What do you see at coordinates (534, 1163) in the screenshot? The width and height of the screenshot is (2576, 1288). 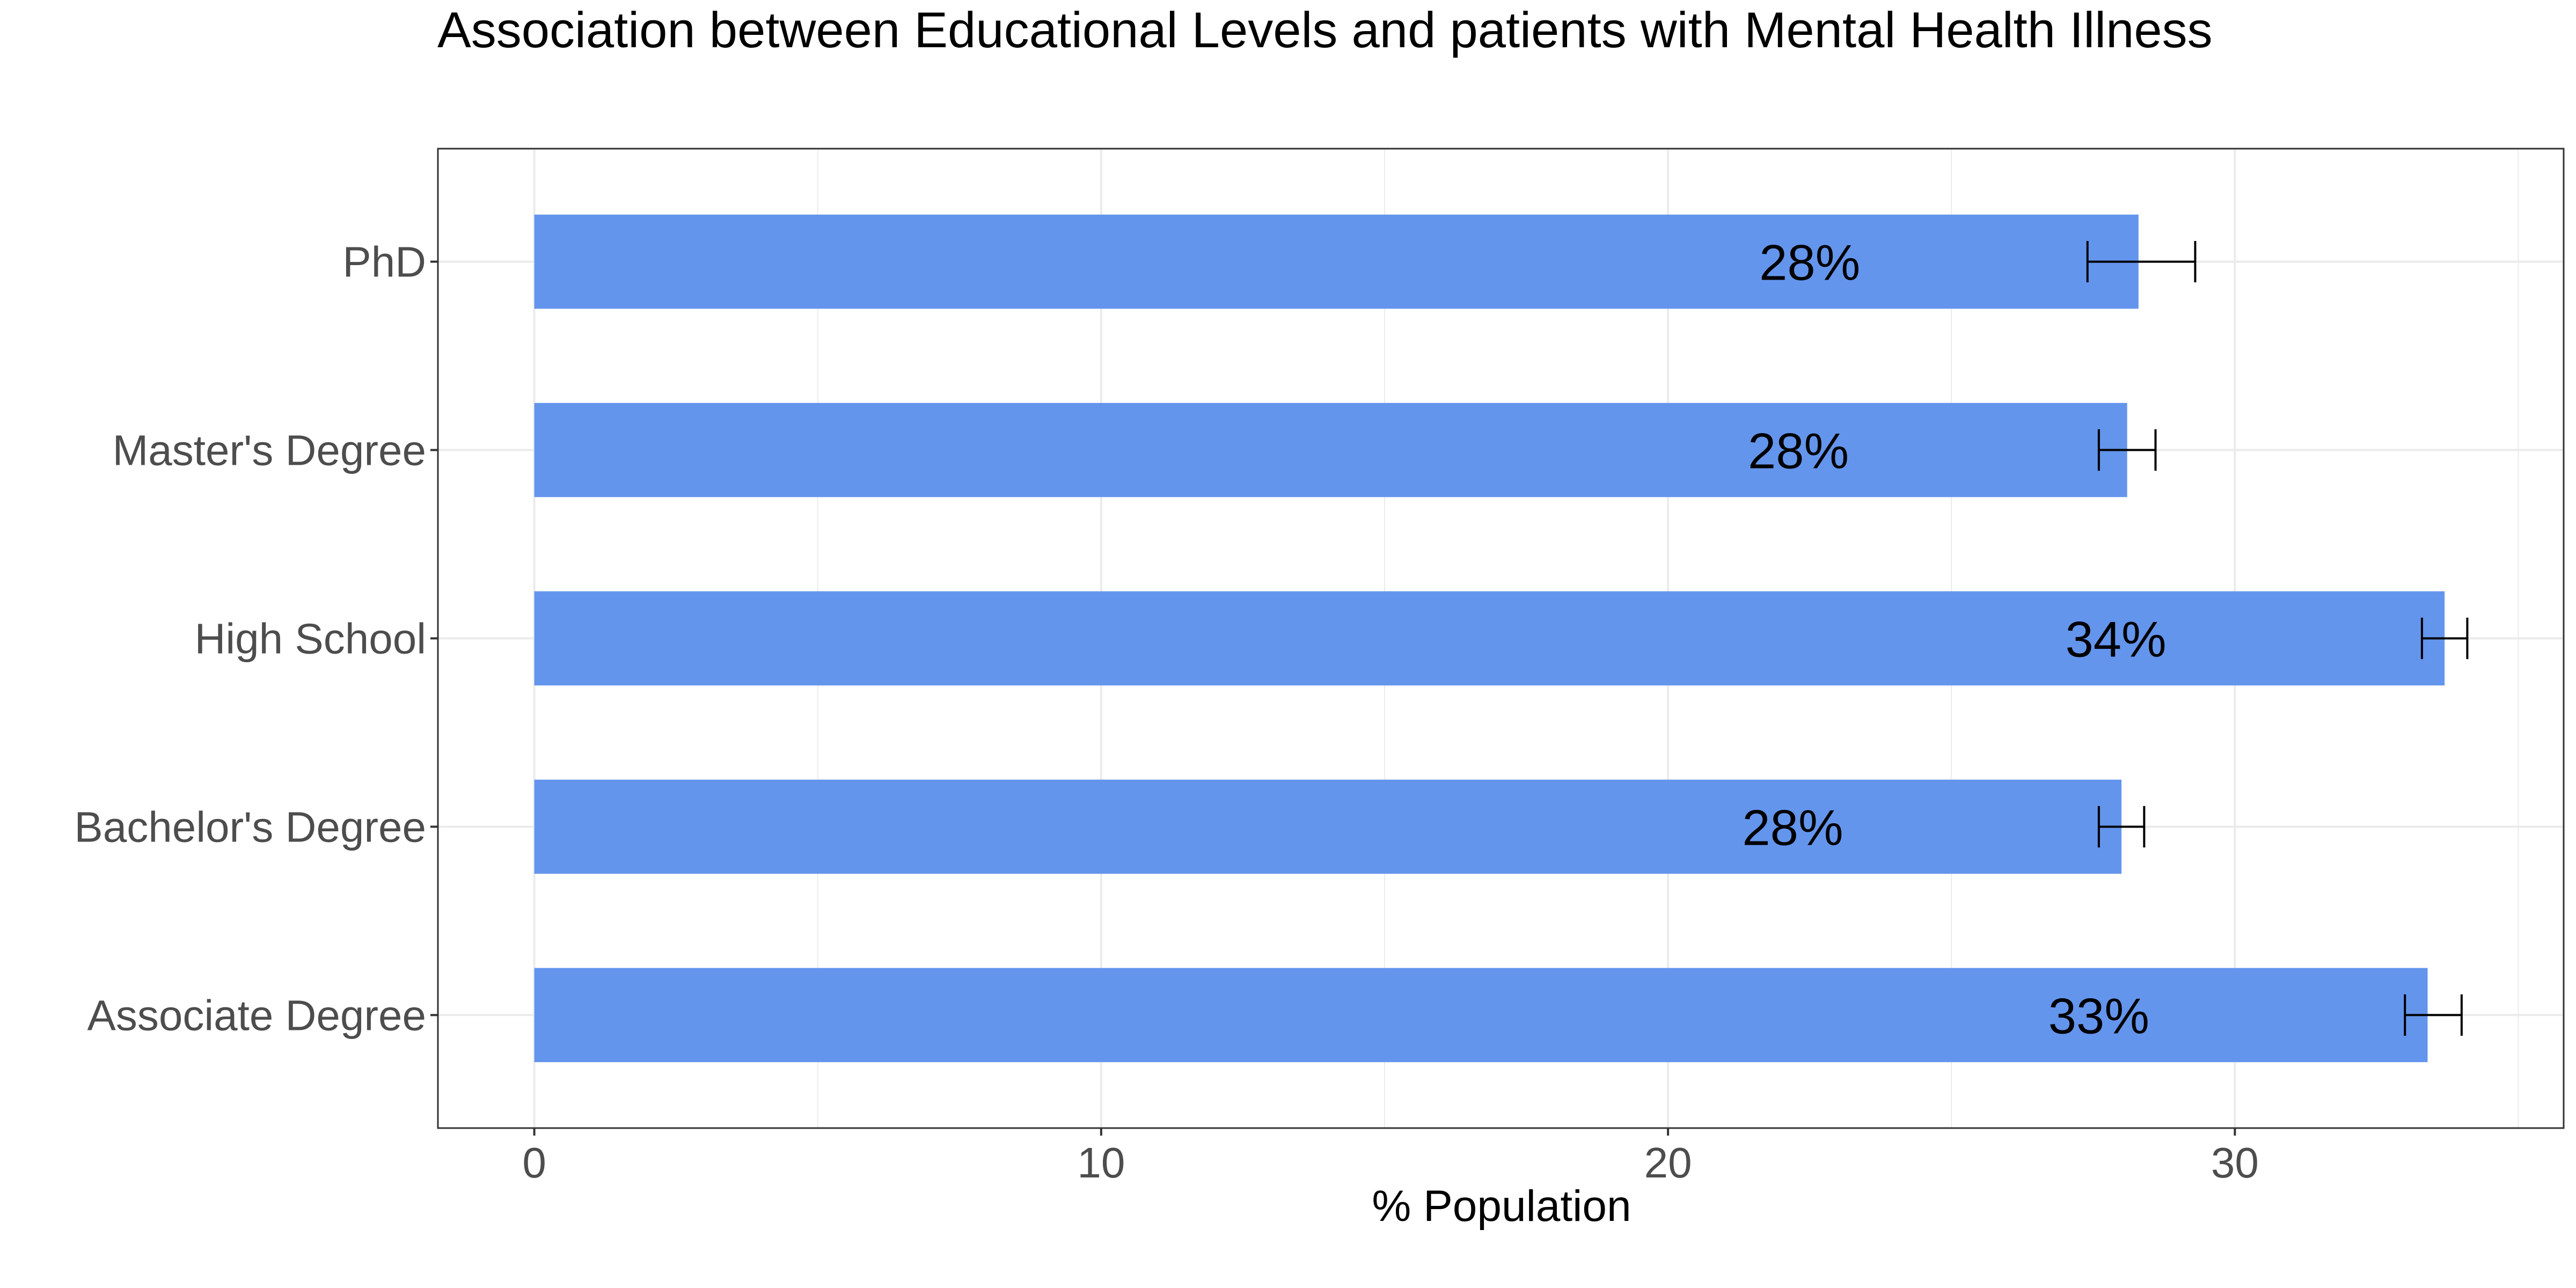 I see `x-tick-label: 0` at bounding box center [534, 1163].